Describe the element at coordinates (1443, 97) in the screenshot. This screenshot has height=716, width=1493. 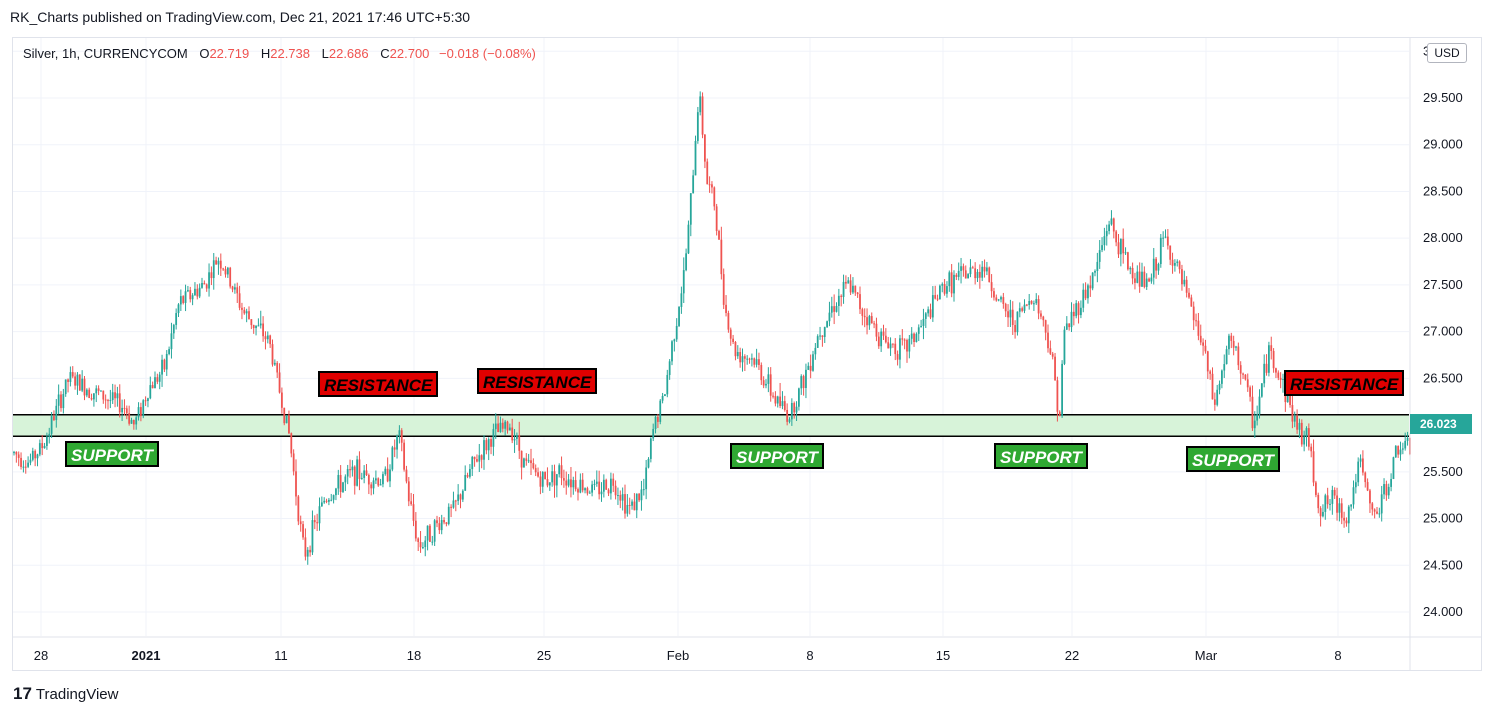
I see `price-tick-label: 29.500` at that location.